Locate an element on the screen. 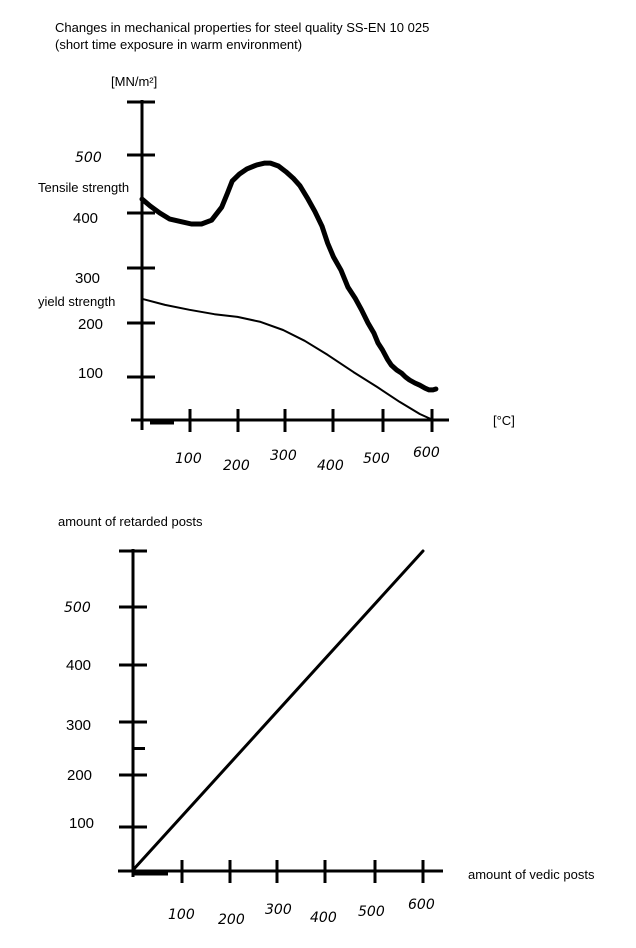 Image resolution: width=636 pixels, height=948 pixels. top-y-tick-label: 100 is located at coordinates (91, 373).